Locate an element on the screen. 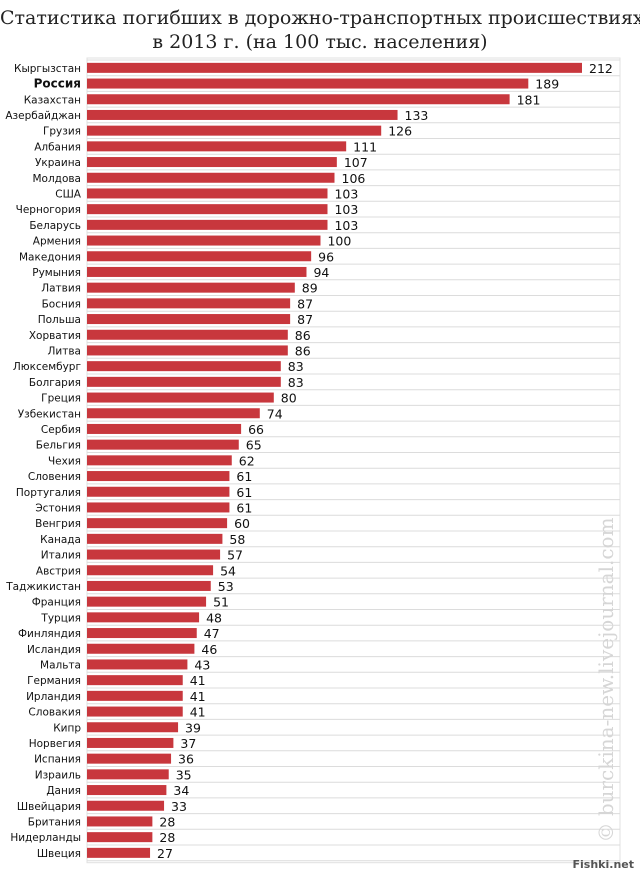 The width and height of the screenshot is (640, 875). value-label: 65 is located at coordinates (254, 445).